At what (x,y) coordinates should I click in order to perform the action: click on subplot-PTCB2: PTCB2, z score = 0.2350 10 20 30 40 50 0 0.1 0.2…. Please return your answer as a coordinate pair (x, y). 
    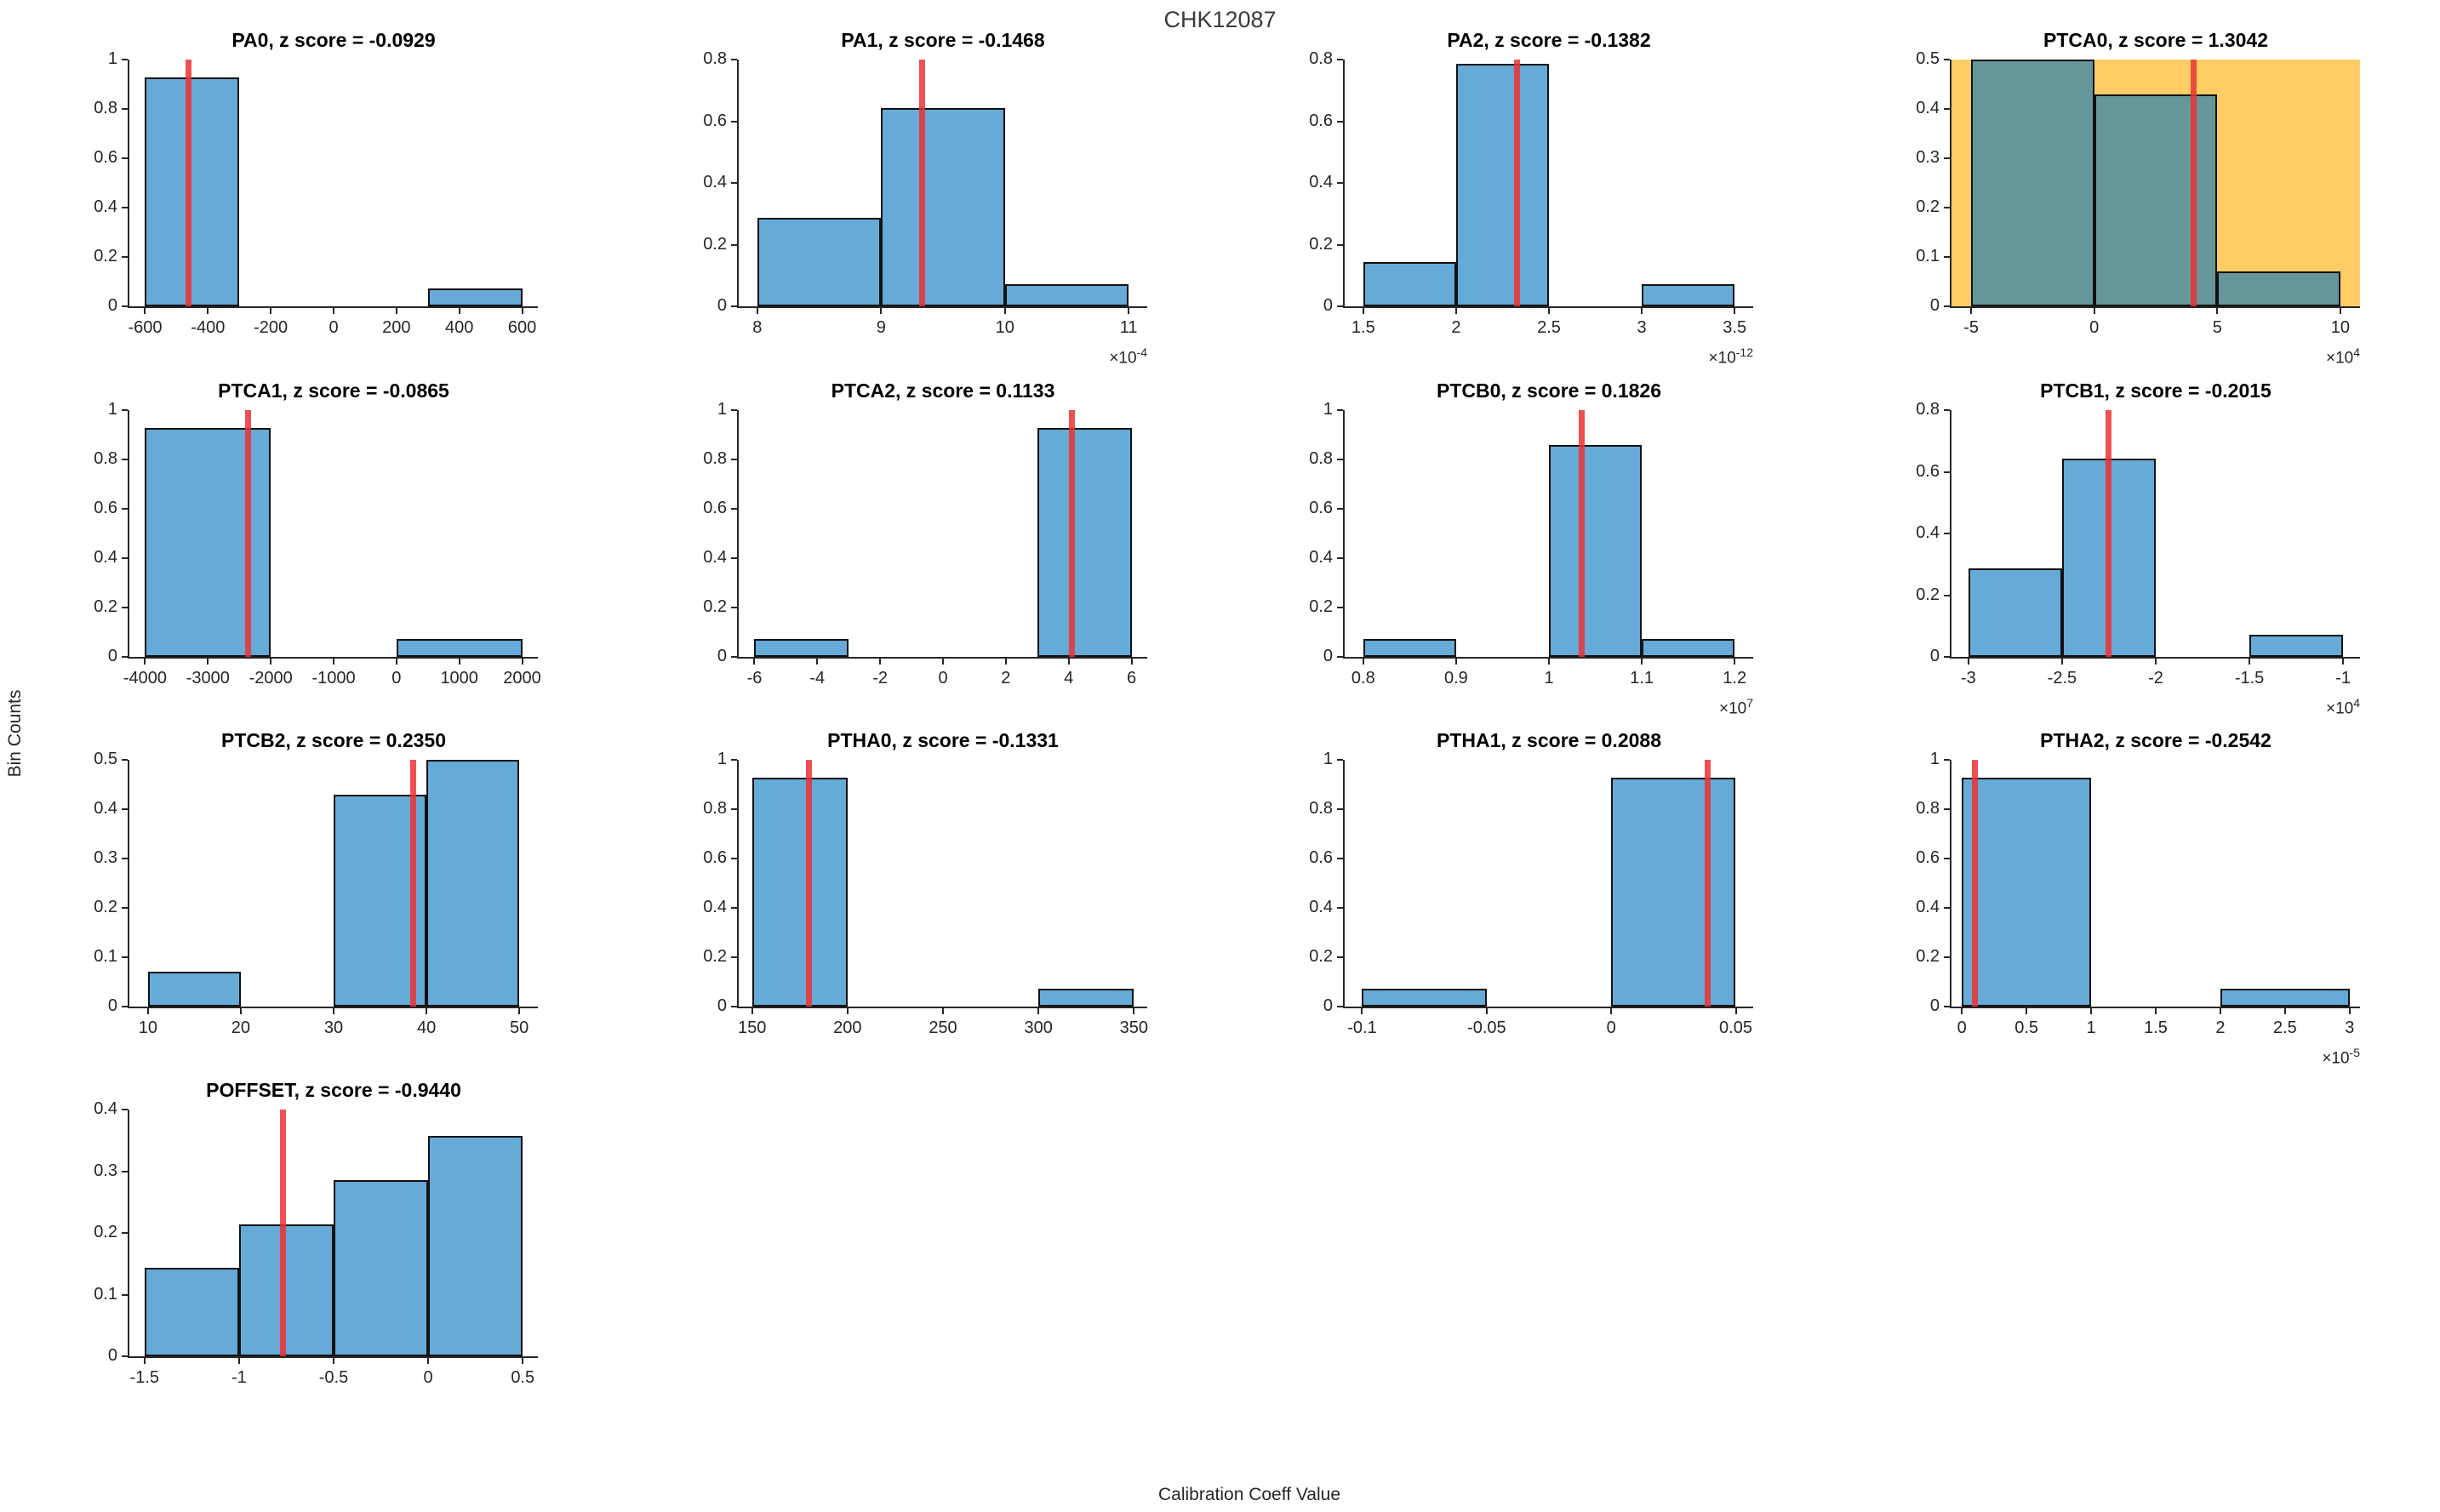
    Looking at the image, I should click on (338, 895).